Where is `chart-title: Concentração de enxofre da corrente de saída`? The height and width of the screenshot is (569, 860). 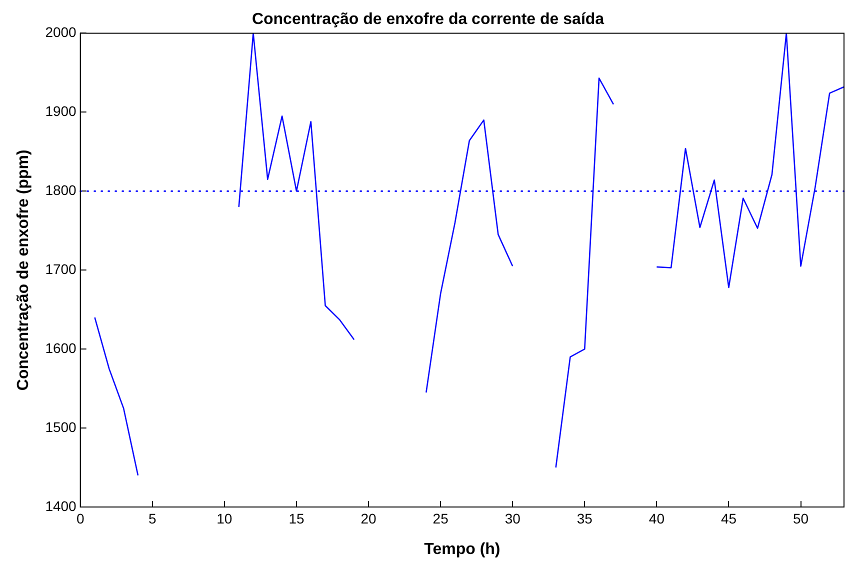
chart-title: Concentração de enxofre da corrente de saída is located at coordinates (428, 19).